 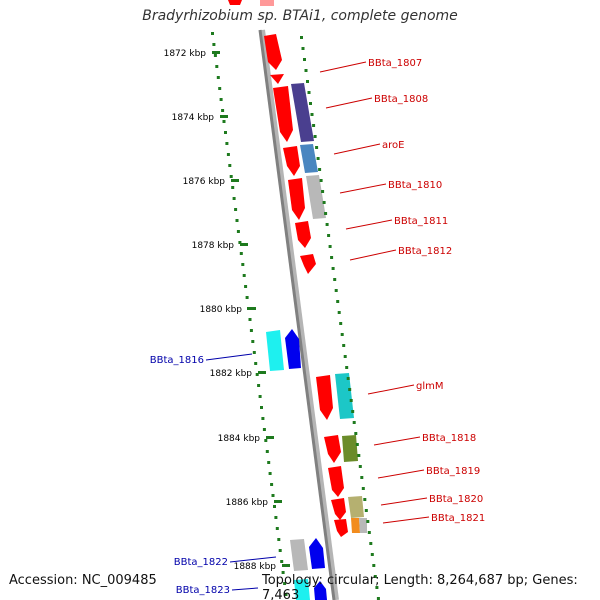 I want to click on gene-label: BBta_1823, so click(x=203, y=590).